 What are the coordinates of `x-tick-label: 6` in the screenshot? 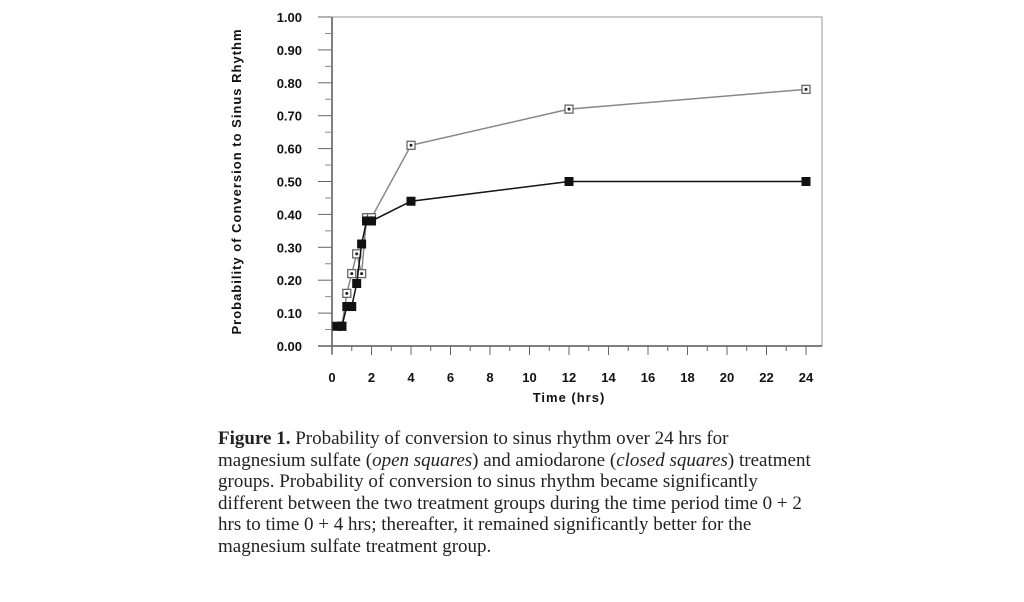 It's located at (450, 377).